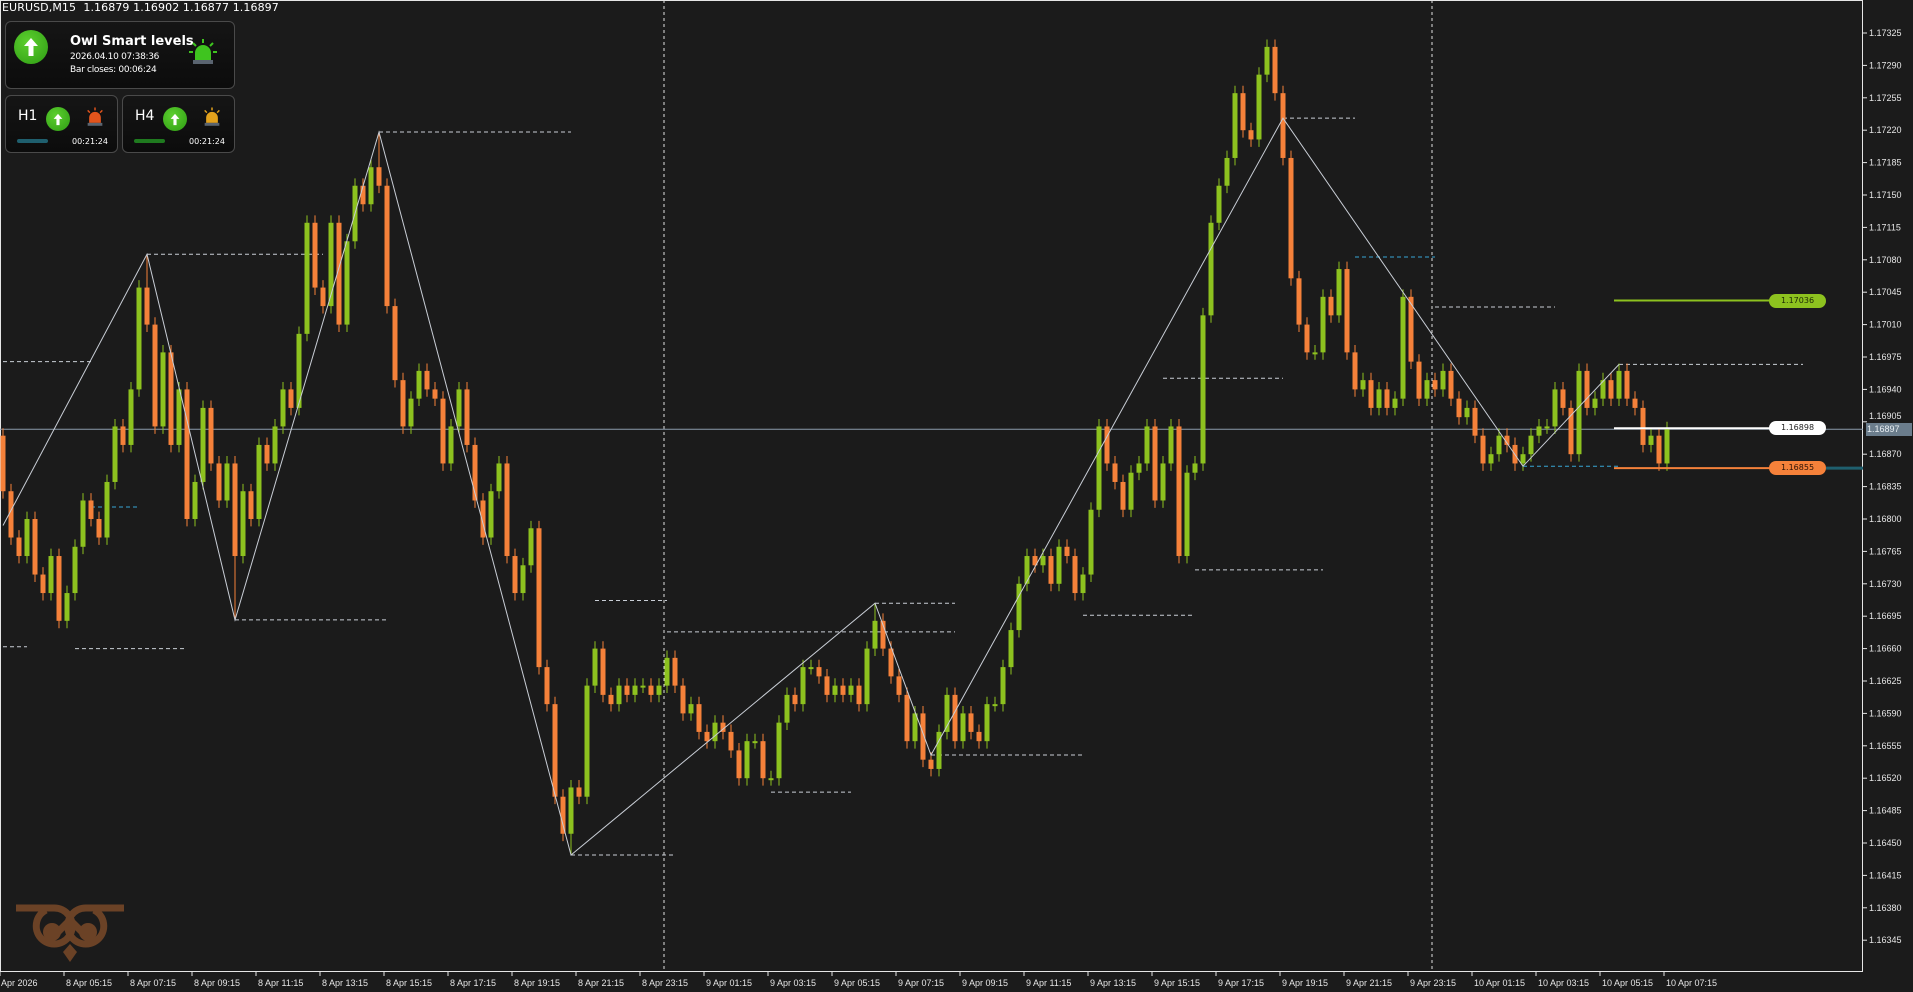  What do you see at coordinates (1889, 430) in the screenshot?
I see `current-price-label: 1.16897` at bounding box center [1889, 430].